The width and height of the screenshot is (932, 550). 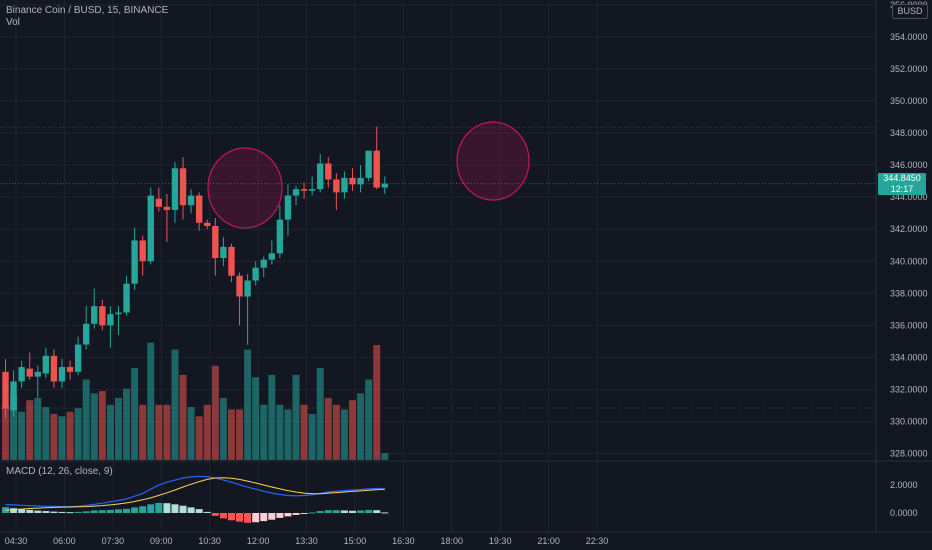 What do you see at coordinates (161, 541) in the screenshot?
I see `time-tick-label: 09:00` at bounding box center [161, 541].